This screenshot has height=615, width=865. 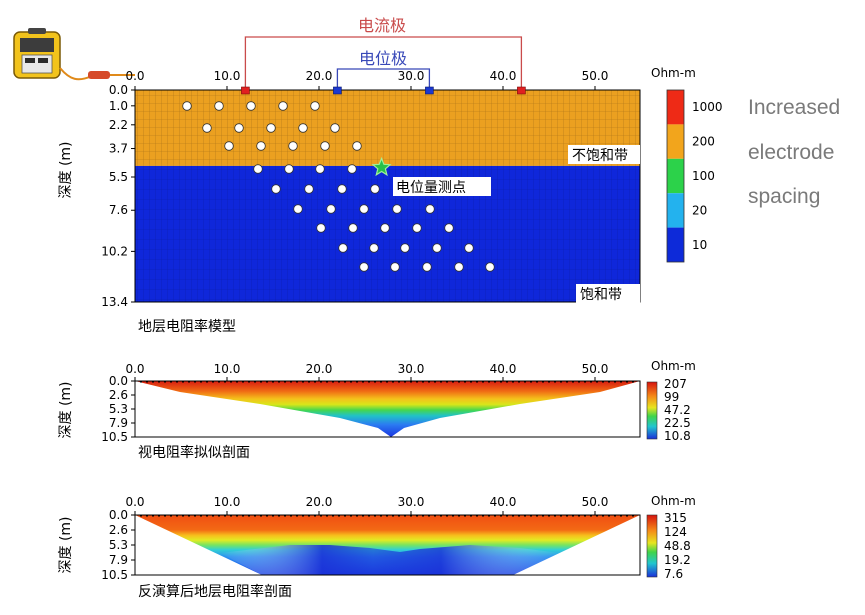 What do you see at coordinates (118, 423) in the screenshot?
I see `mid-depth-tick-label: 7.9` at bounding box center [118, 423].